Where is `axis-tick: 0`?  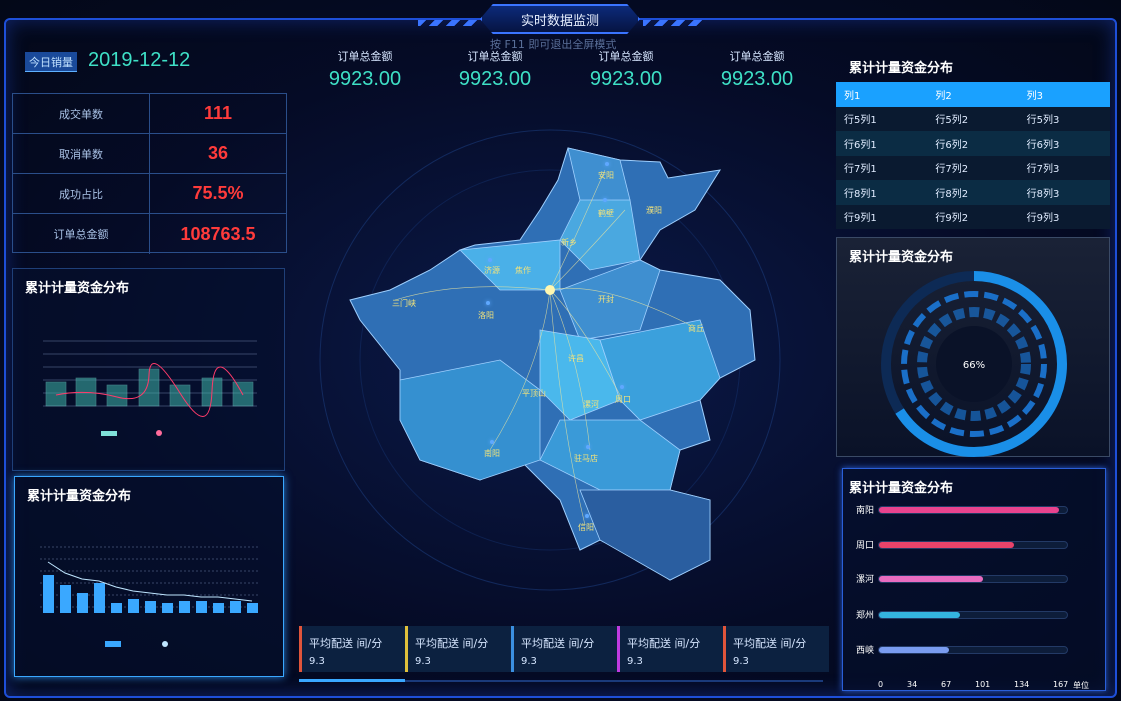 axis-tick: 0 is located at coordinates (881, 684).